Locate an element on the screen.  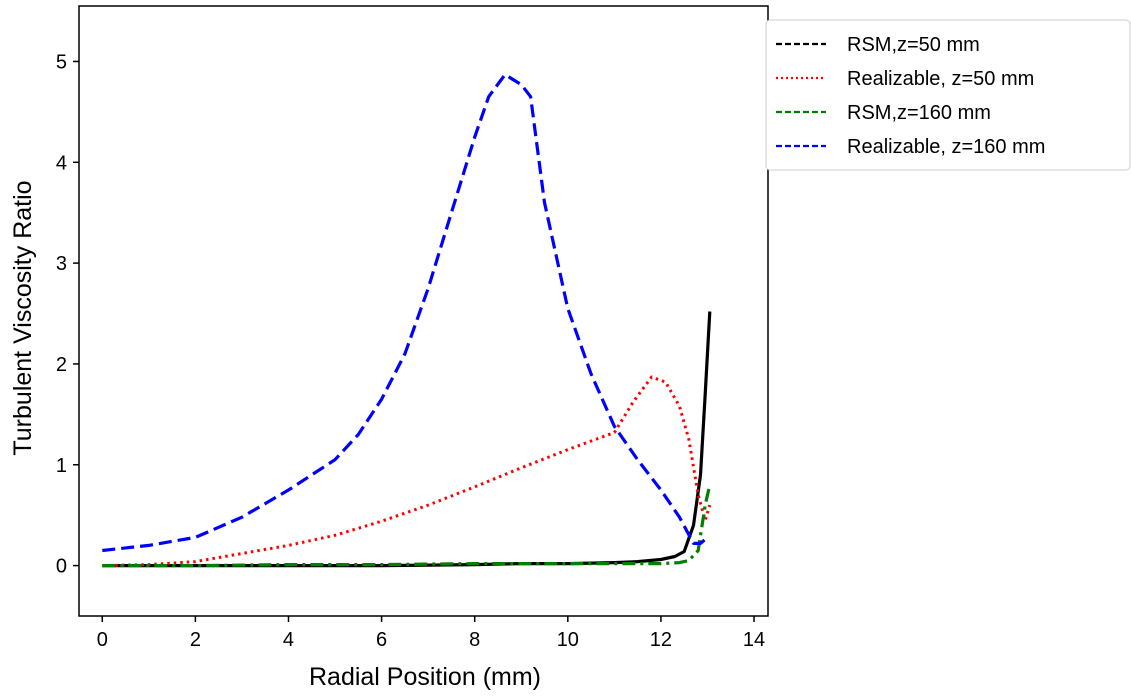
x-tick-label: 6 is located at coordinates (381, 640).